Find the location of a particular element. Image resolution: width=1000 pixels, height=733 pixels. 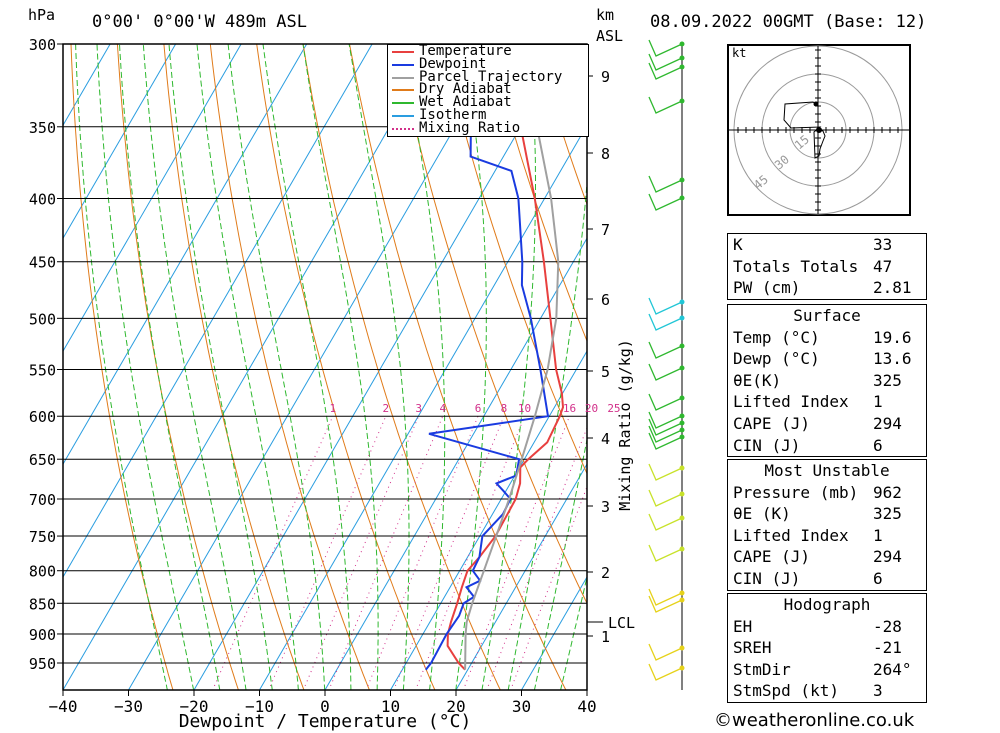

totals-totals-label: Totals Totals is located at coordinates (796, 266).